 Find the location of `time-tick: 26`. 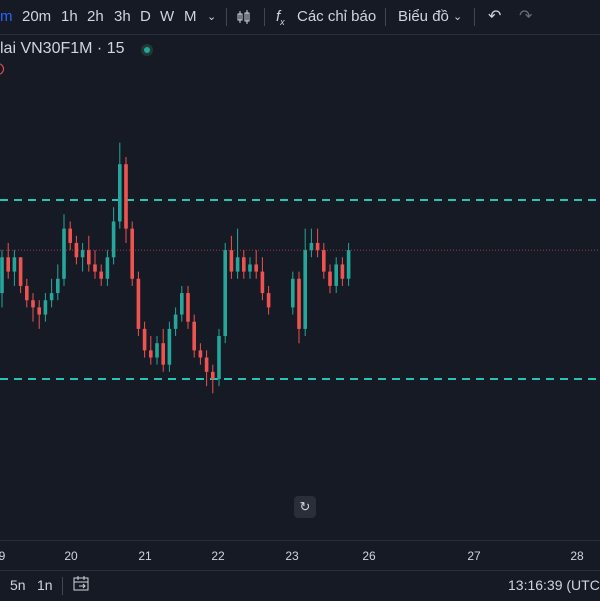

time-tick: 26 is located at coordinates (369, 556).